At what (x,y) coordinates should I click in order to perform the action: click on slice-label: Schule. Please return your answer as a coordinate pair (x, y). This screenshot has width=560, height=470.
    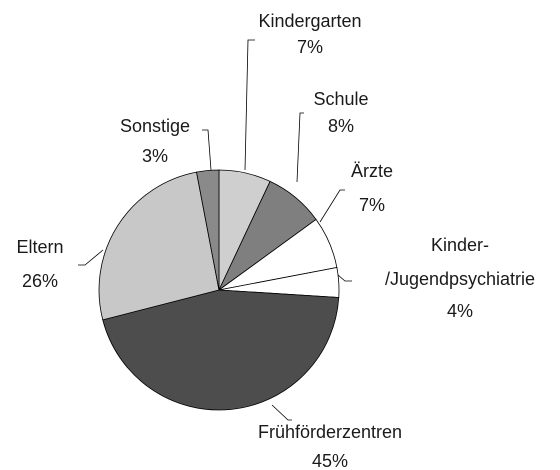
    Looking at the image, I should click on (340, 99).